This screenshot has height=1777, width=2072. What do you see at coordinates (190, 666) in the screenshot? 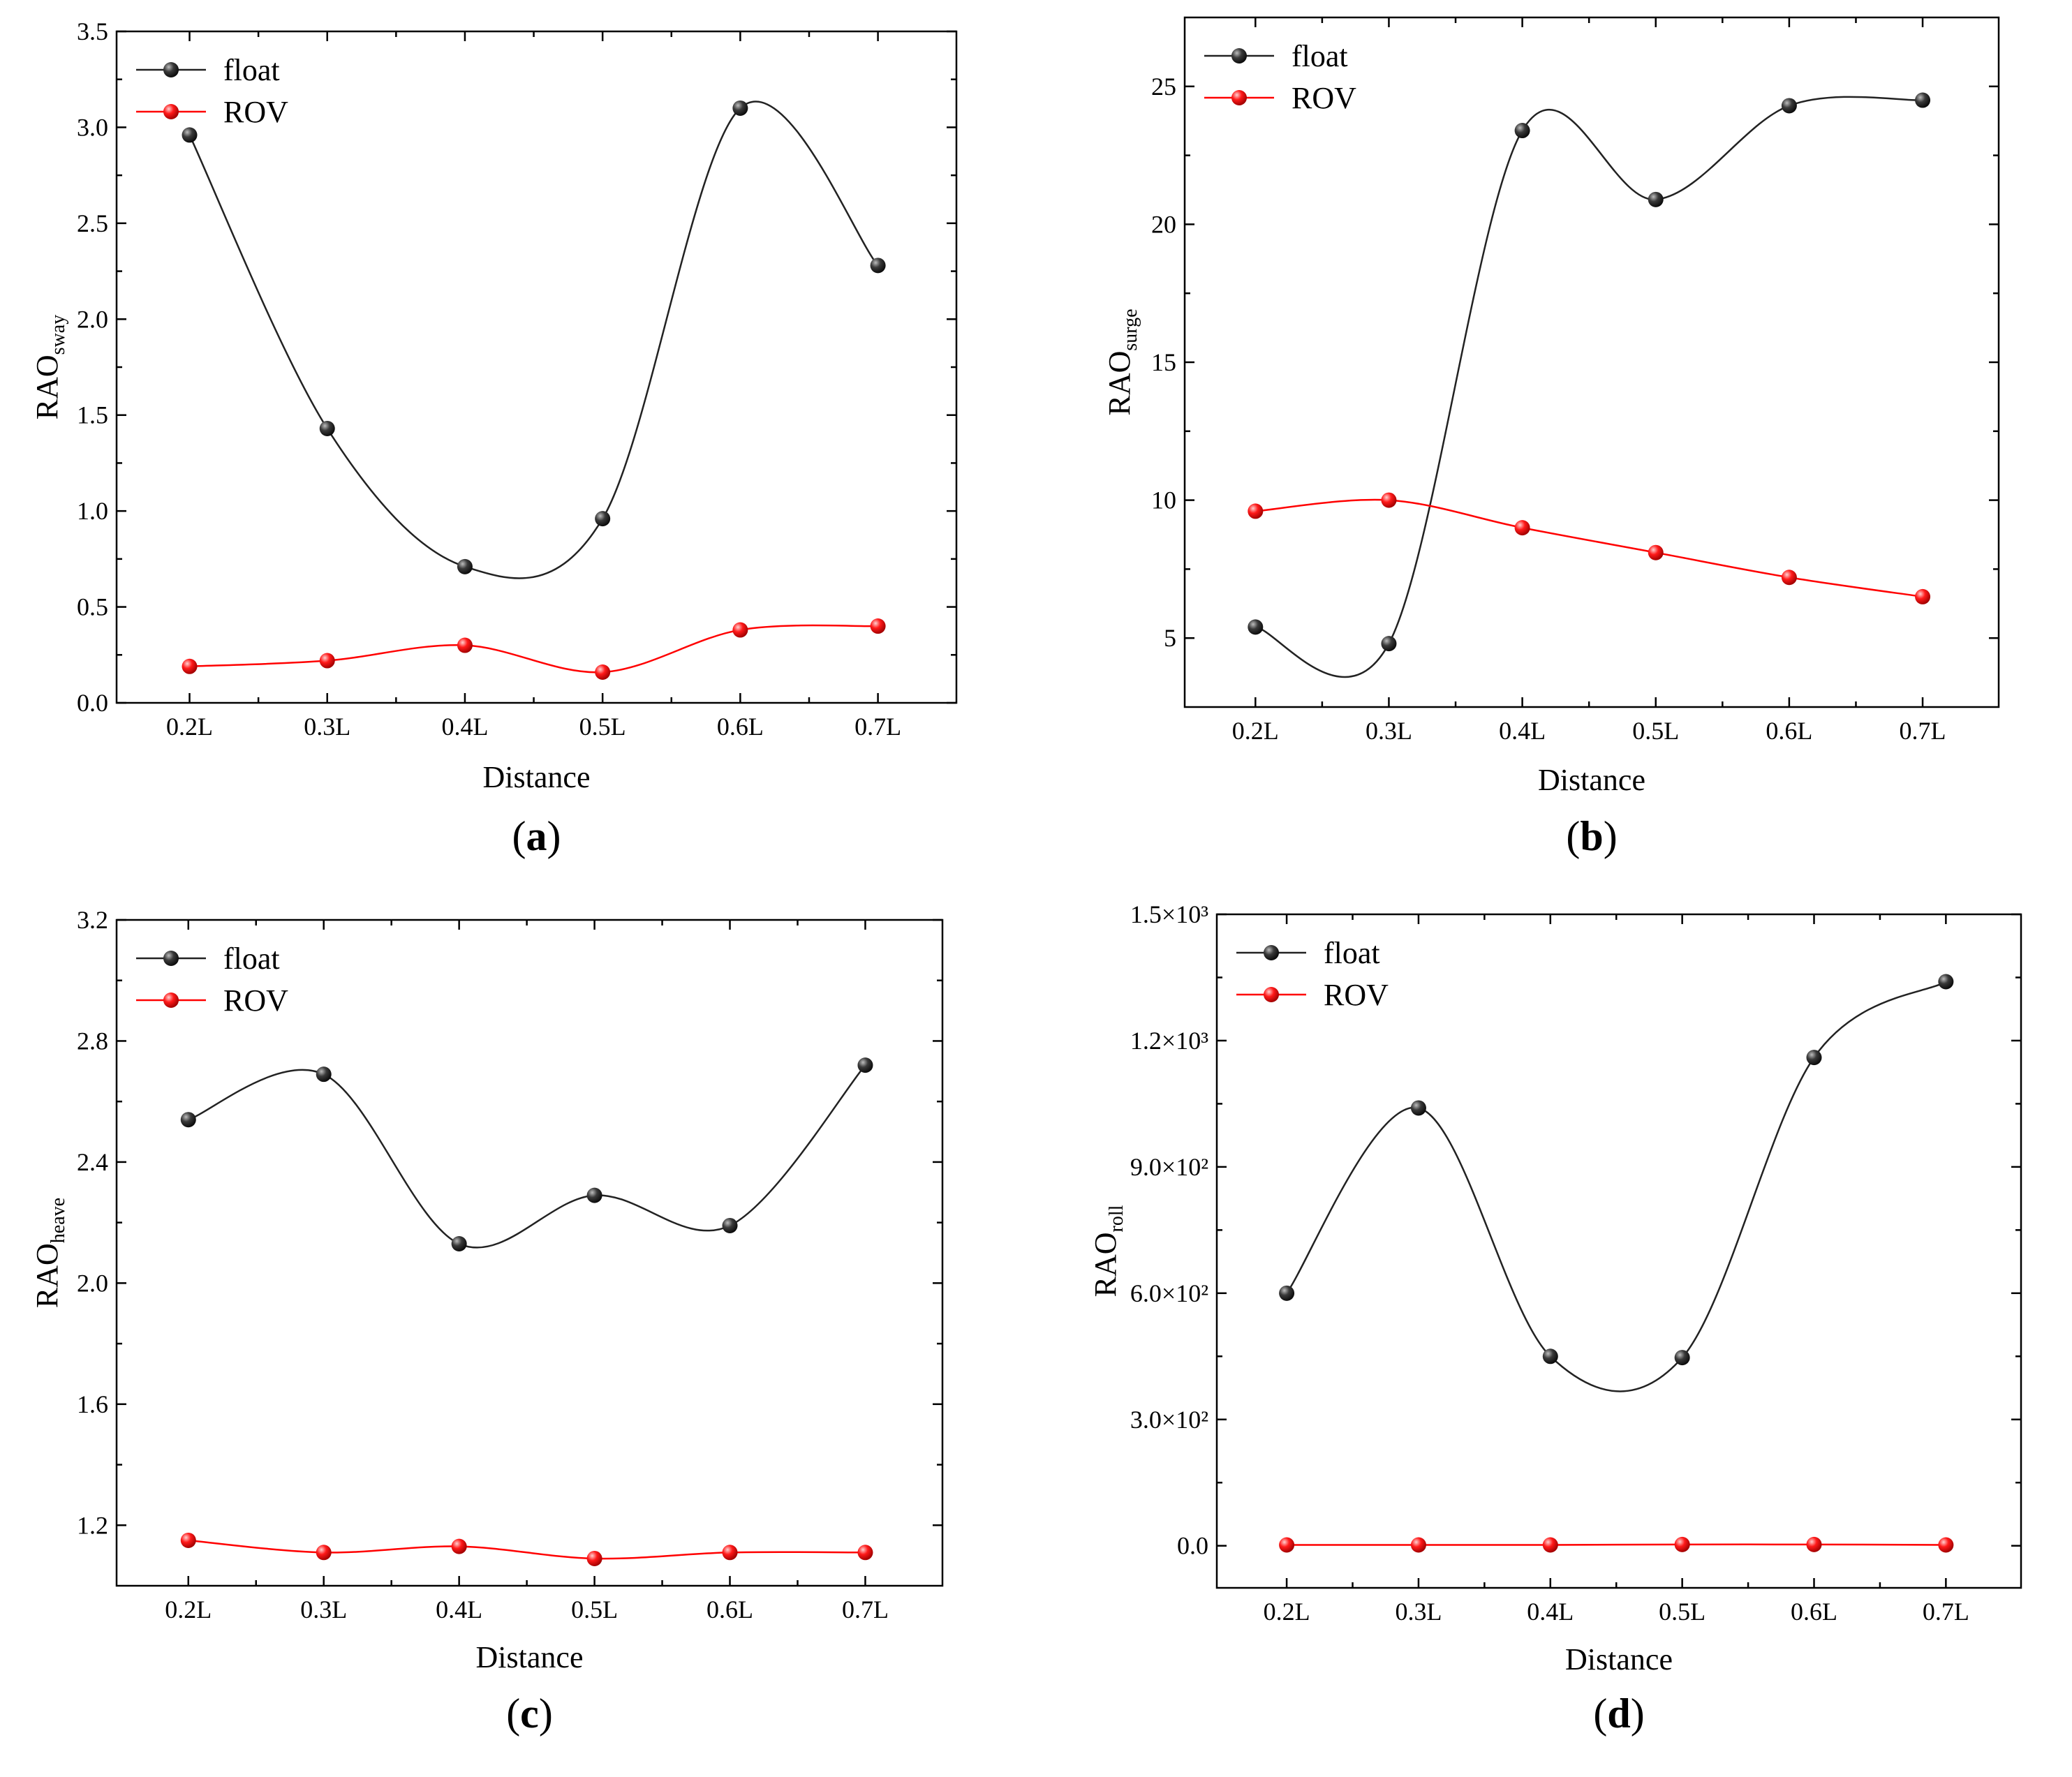
I see `data-point-rov-0.2L` at bounding box center [190, 666].